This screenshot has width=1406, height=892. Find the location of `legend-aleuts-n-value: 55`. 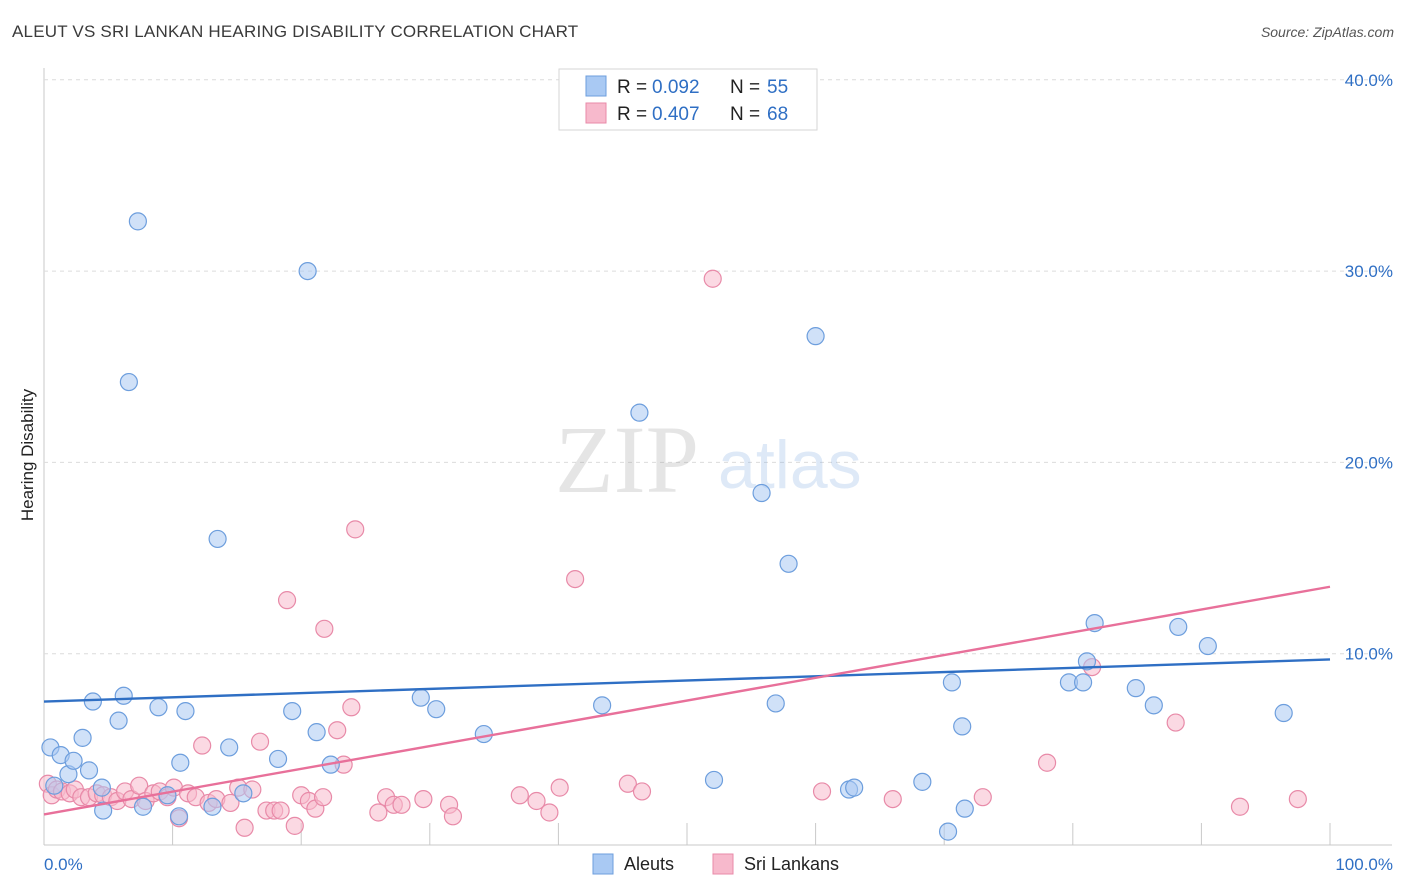

legend-aleuts-n-value: 55 is located at coordinates (777, 87).